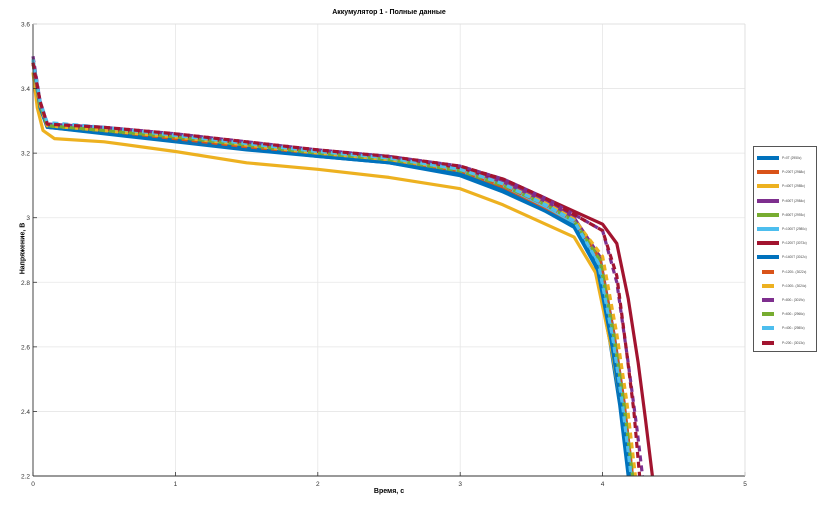  I want to click on legend-item: P=1200↓ (3022с), so click(785, 272).